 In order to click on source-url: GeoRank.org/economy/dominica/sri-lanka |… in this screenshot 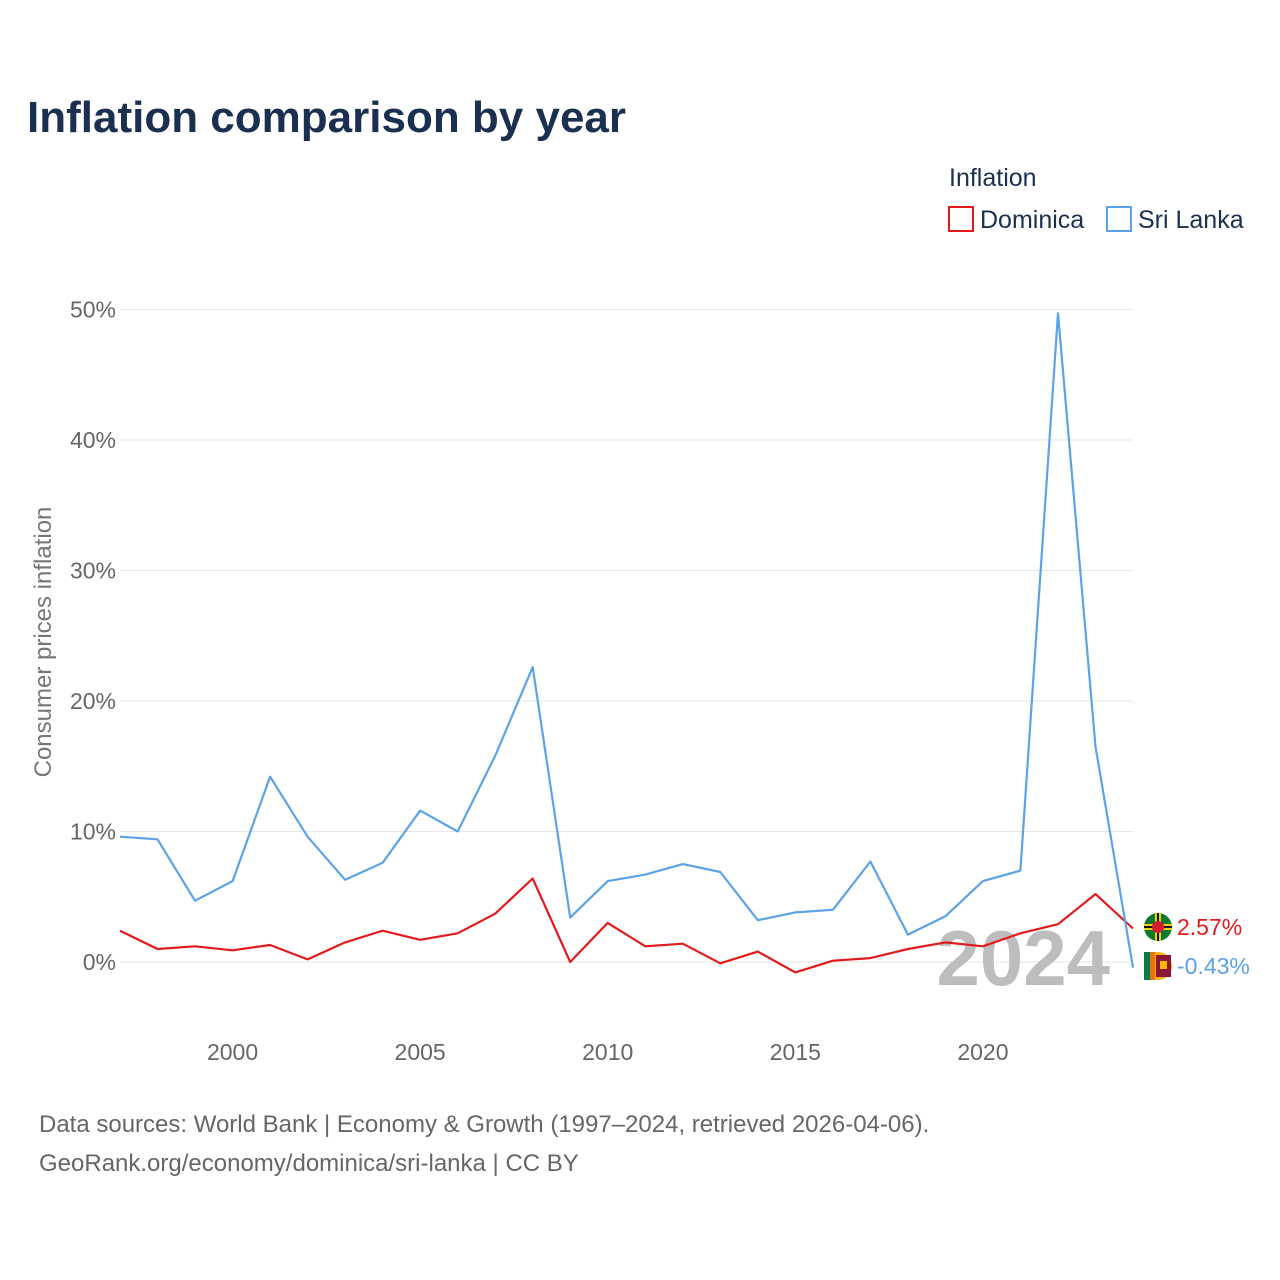, I will do `click(309, 1163)`.